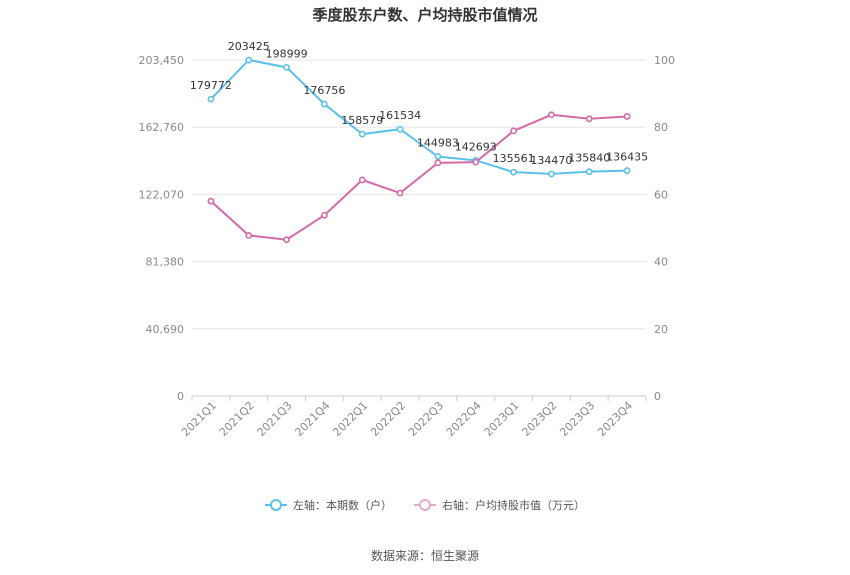  Describe the element at coordinates (424, 556) in the screenshot. I see `source-note: 数据来源：恒生聚源` at that location.